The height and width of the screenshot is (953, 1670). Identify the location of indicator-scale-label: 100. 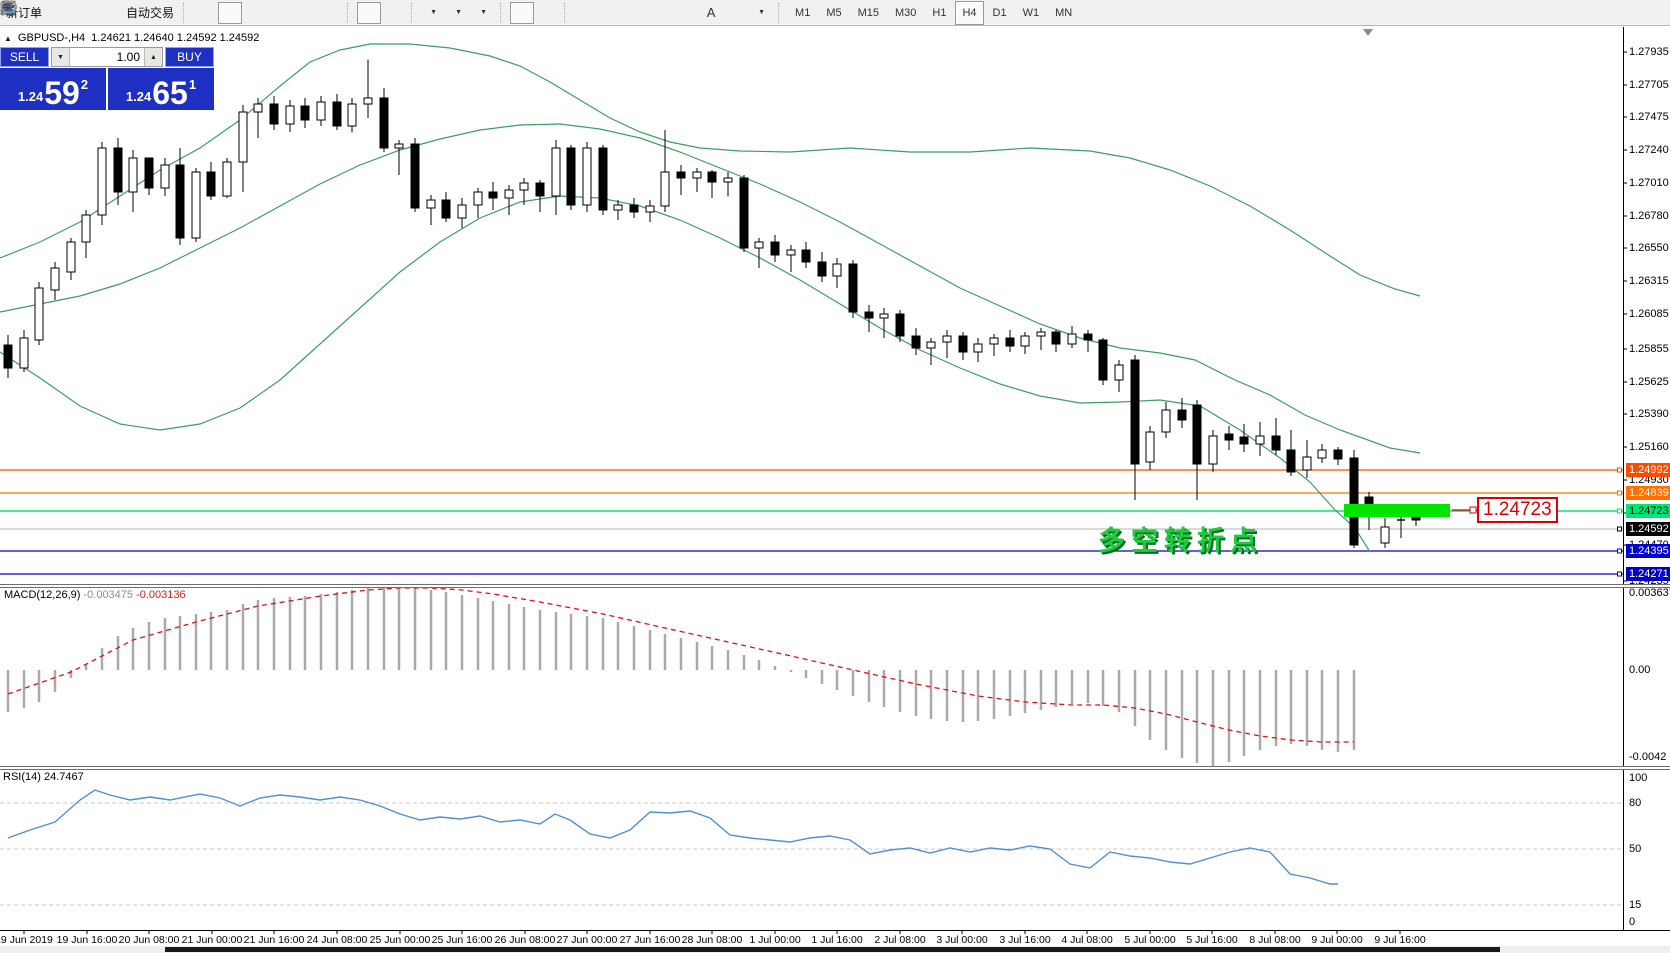
(1638, 778).